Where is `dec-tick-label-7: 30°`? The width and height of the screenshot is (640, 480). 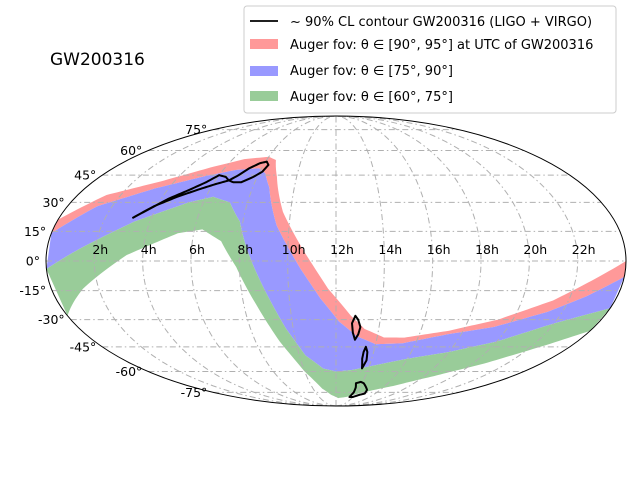
dec-tick-label-7: 30° is located at coordinates (54, 202).